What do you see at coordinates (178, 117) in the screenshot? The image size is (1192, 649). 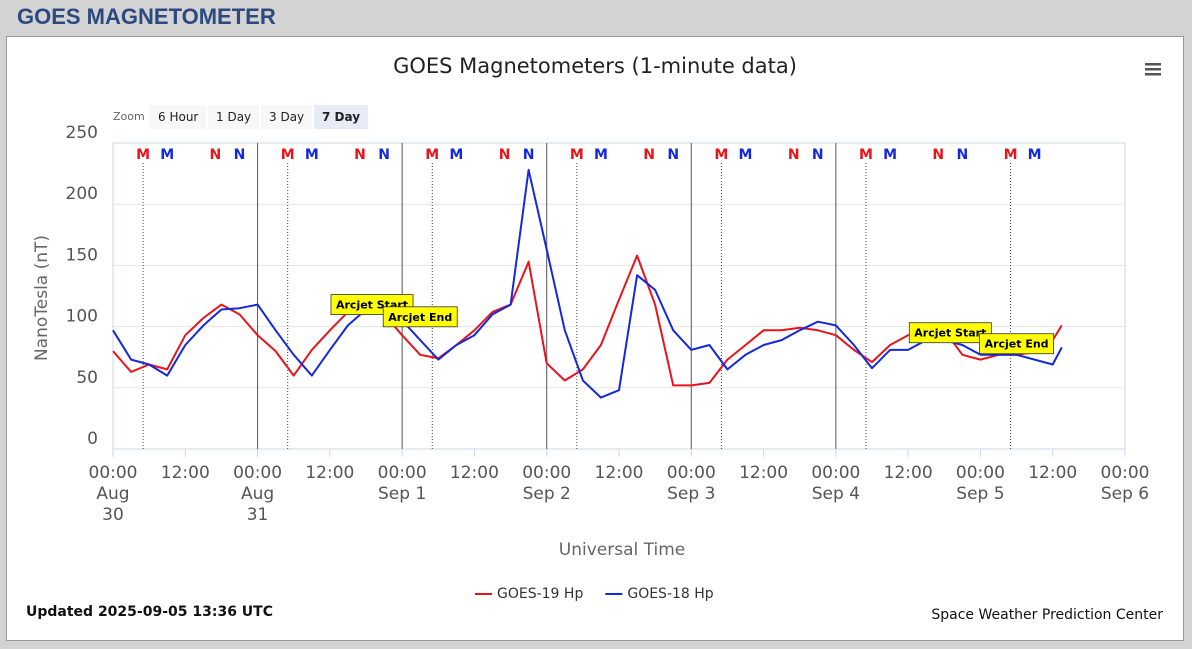 I see `zoom-button: 6 Hour` at bounding box center [178, 117].